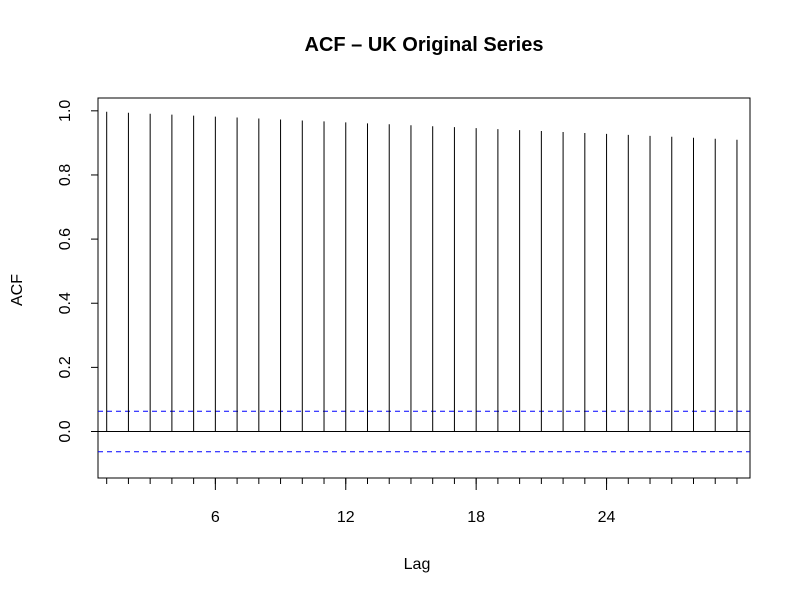 This screenshot has height=600, width=800. What do you see at coordinates (476, 517) in the screenshot?
I see `x-tick-label: 18` at bounding box center [476, 517].